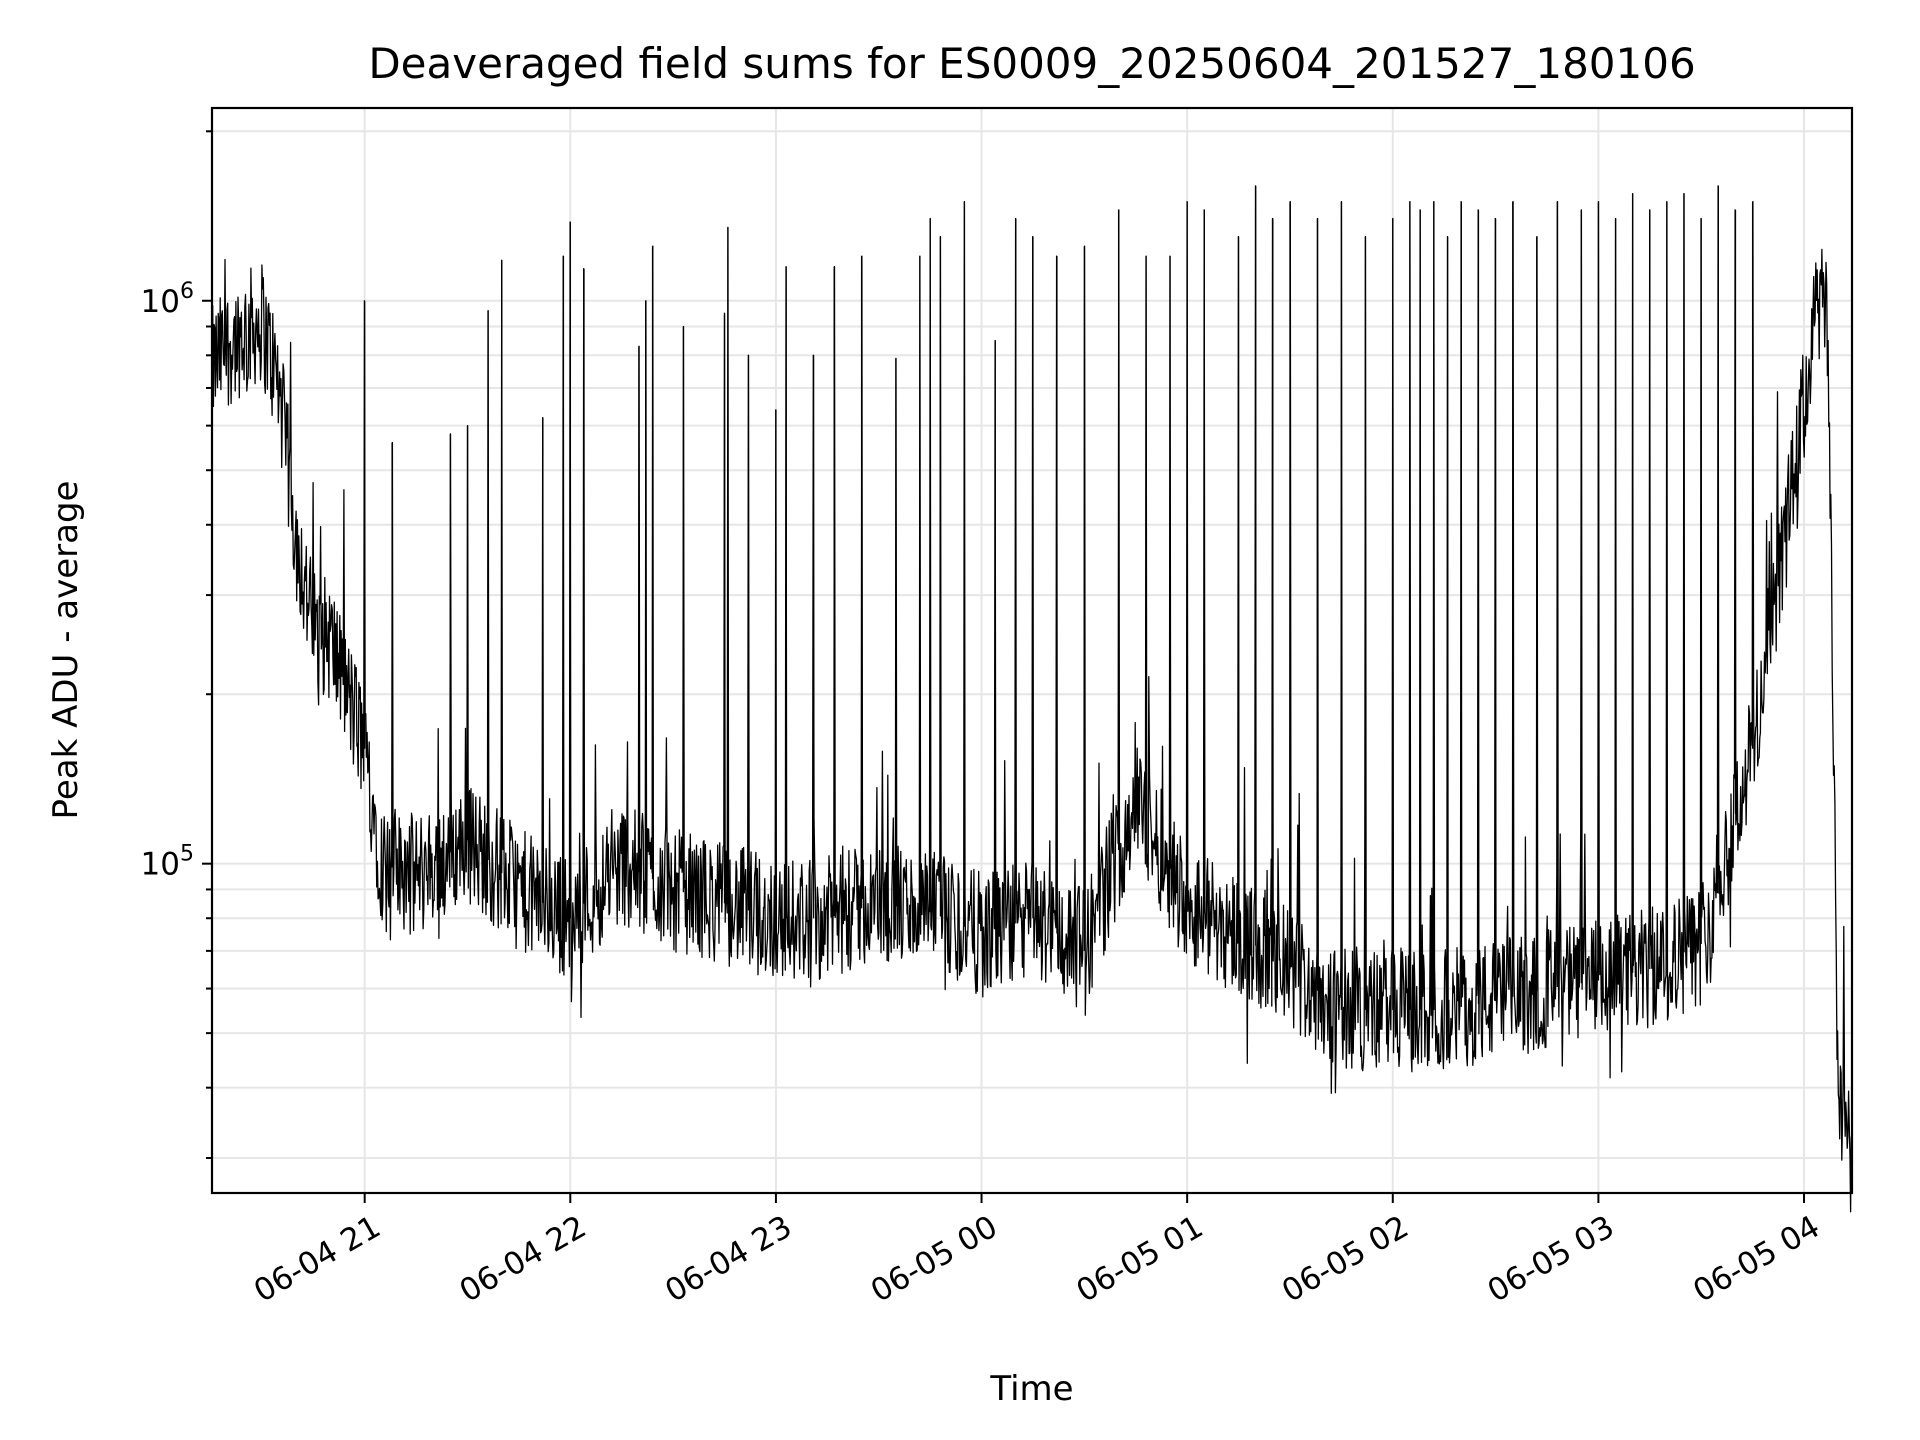 This screenshot has width=1920, height=1440. Describe the element at coordinates (1551, 1259) in the screenshot. I see `x-tick-label: 06-05 03` at that location.